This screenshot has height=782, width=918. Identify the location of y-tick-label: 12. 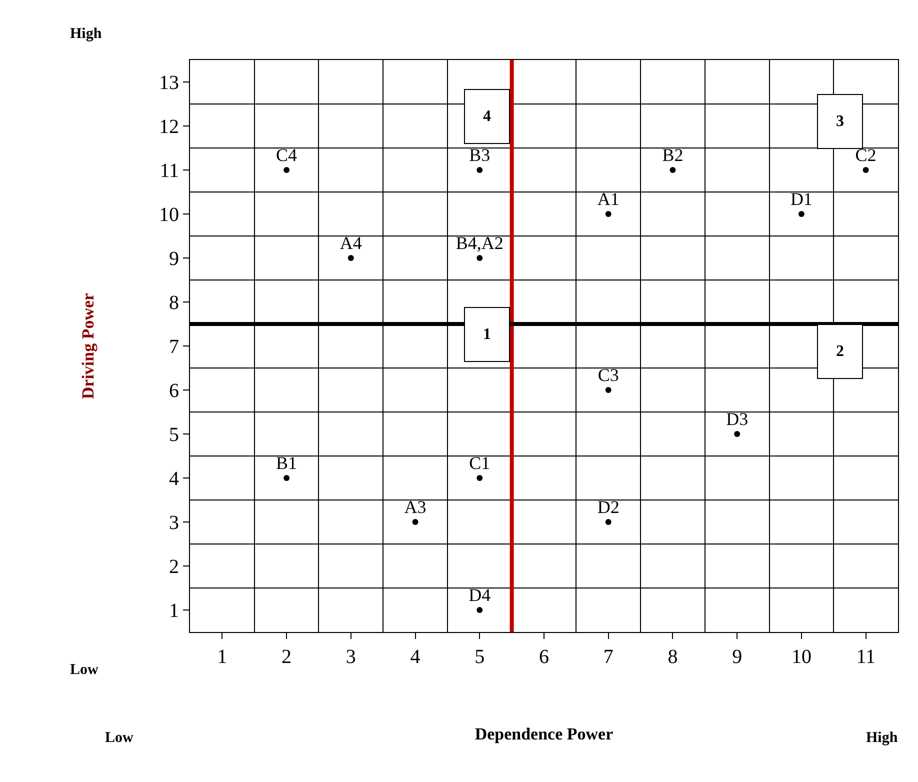
(169, 127).